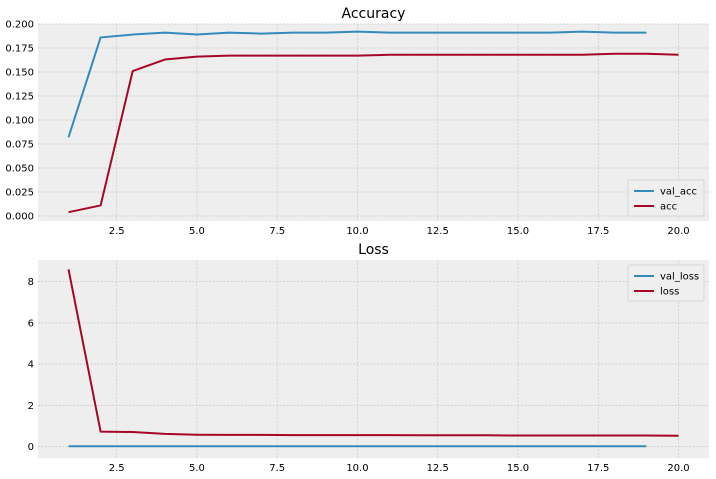 This screenshot has width=716, height=479. Describe the element at coordinates (277, 231) in the screenshot. I see `accuracy-x-tick-label: 7.5` at that location.